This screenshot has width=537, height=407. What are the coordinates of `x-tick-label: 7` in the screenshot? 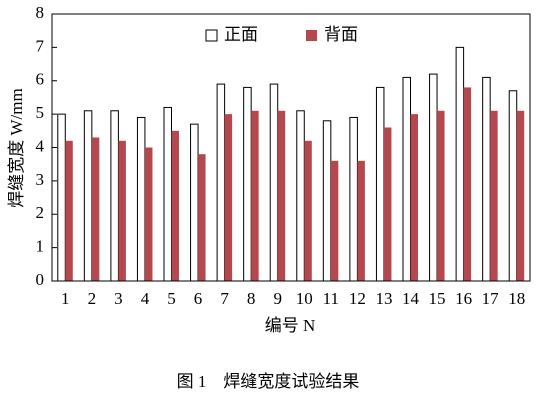 It's located at (224, 298).